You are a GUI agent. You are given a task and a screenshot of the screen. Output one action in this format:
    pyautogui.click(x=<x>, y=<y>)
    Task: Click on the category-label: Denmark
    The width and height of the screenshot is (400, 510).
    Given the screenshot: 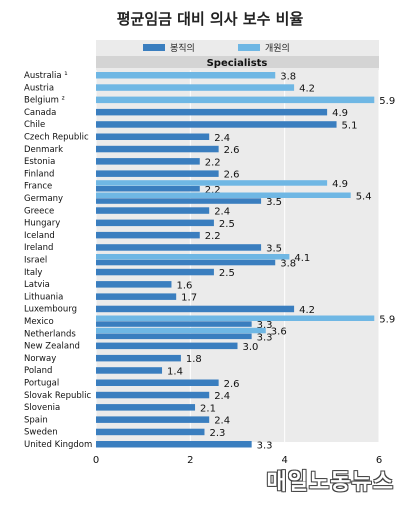 What is the action you would take?
    pyautogui.click(x=43, y=150)
    